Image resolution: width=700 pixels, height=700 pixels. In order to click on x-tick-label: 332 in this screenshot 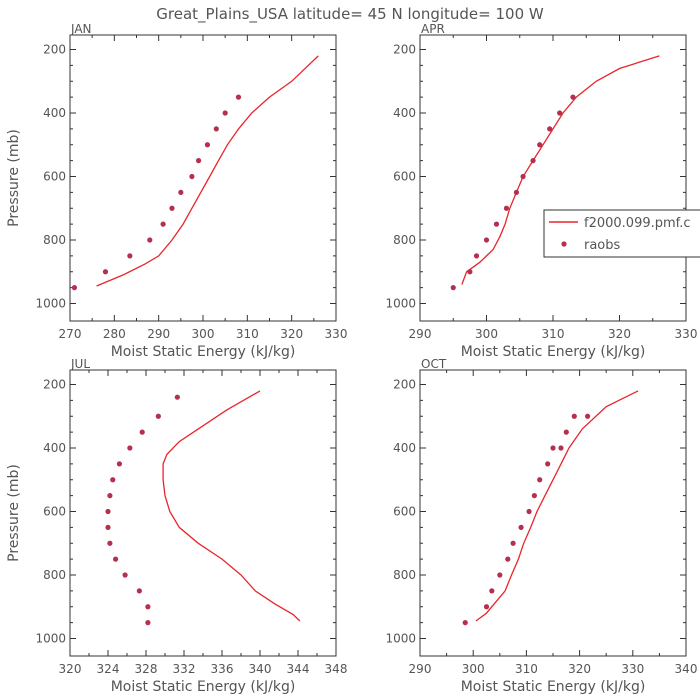, I will do `click(184, 669)`.